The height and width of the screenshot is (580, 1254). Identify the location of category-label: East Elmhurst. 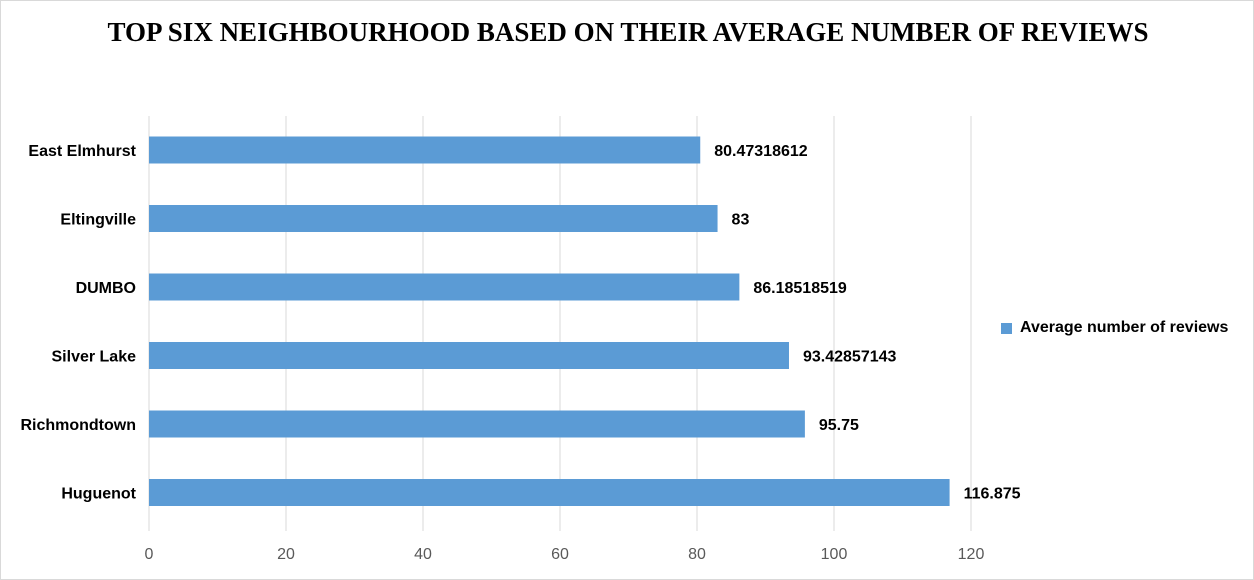
(82, 151).